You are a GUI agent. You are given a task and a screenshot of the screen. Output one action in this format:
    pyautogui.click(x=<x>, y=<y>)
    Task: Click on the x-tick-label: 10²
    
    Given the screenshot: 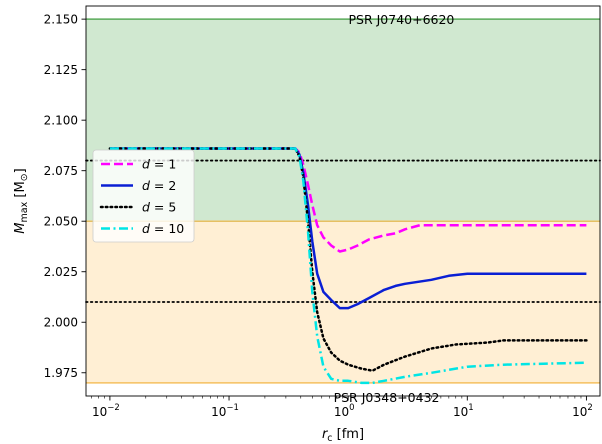 What is the action you would take?
    pyautogui.click(x=582, y=411)
    